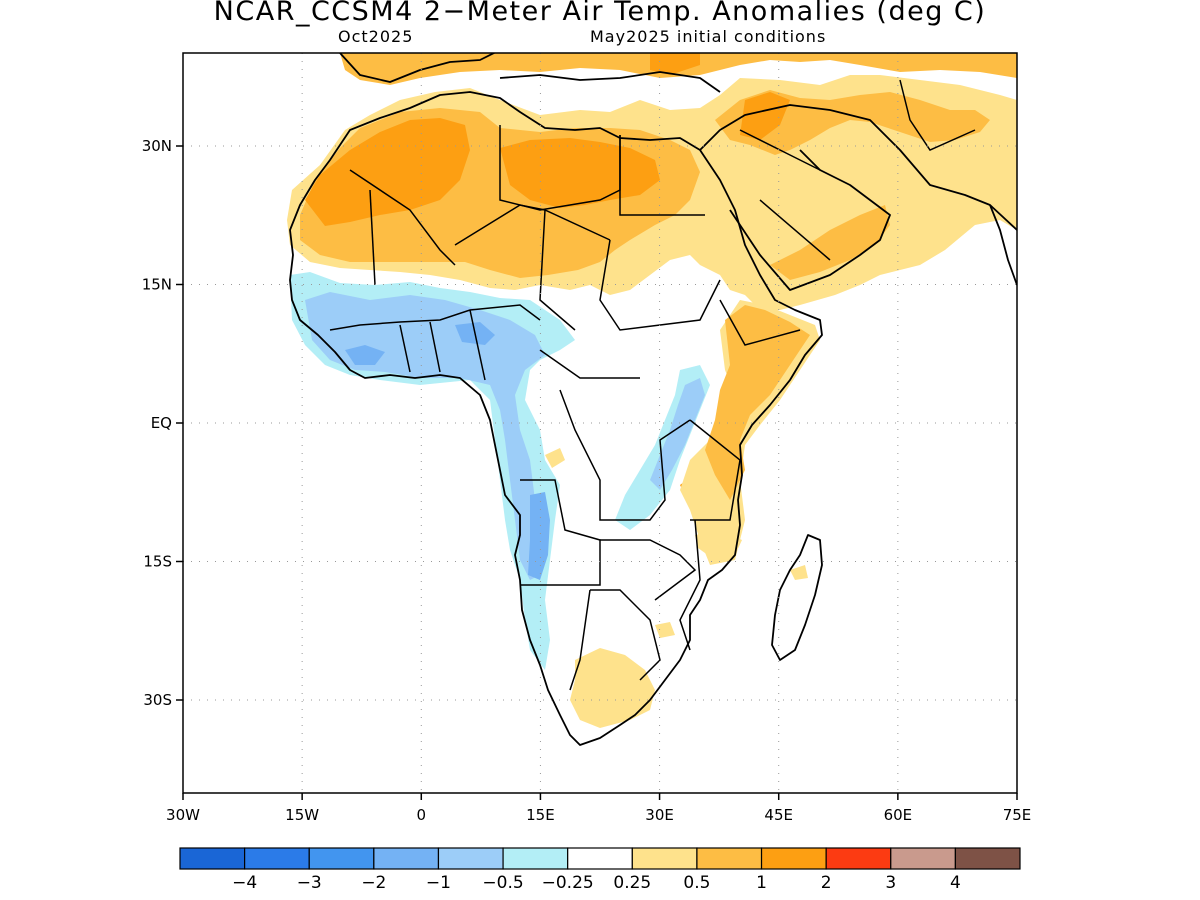  Describe the element at coordinates (438, 883) in the screenshot. I see `colorbar-label: −1` at that location.